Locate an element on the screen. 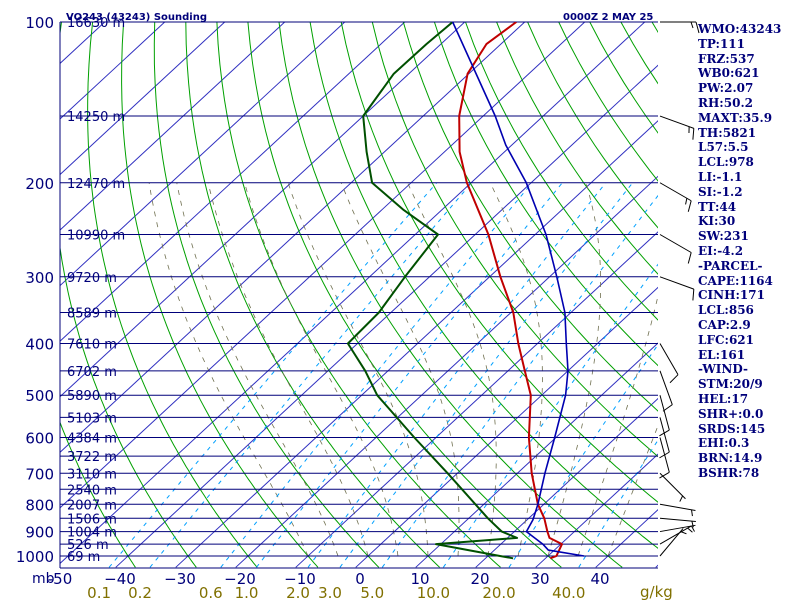 Image resolution: width=800 pixels, height=600 pixels. chart-title-station: VO243 (43243) Sounding is located at coordinates (136, 17).